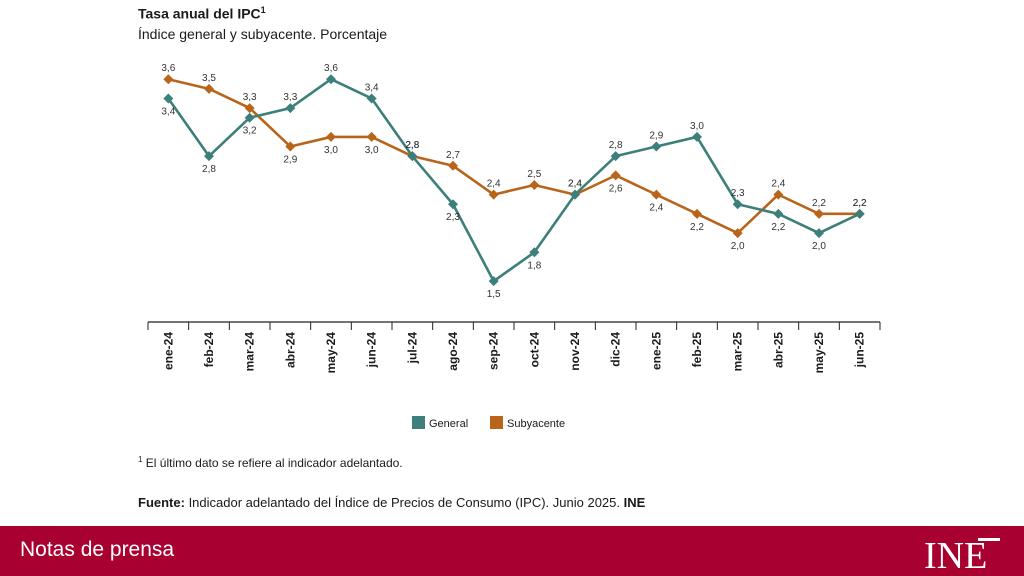 This screenshot has width=1024, height=576. What do you see at coordinates (448, 424) in the screenshot?
I see `legend-label: General` at bounding box center [448, 424].